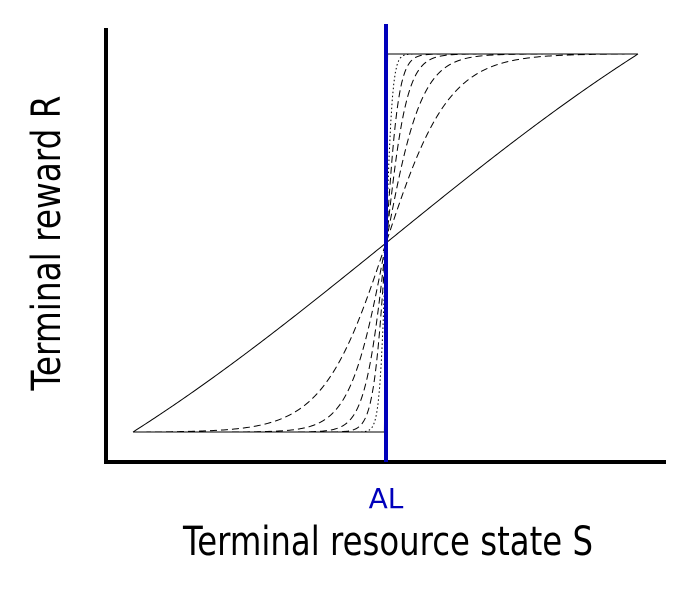 Image resolution: width=693 pixels, height=594 pixels. Describe the element at coordinates (386, 498) in the screenshot. I see `x-tick-label-al: AL` at that location.